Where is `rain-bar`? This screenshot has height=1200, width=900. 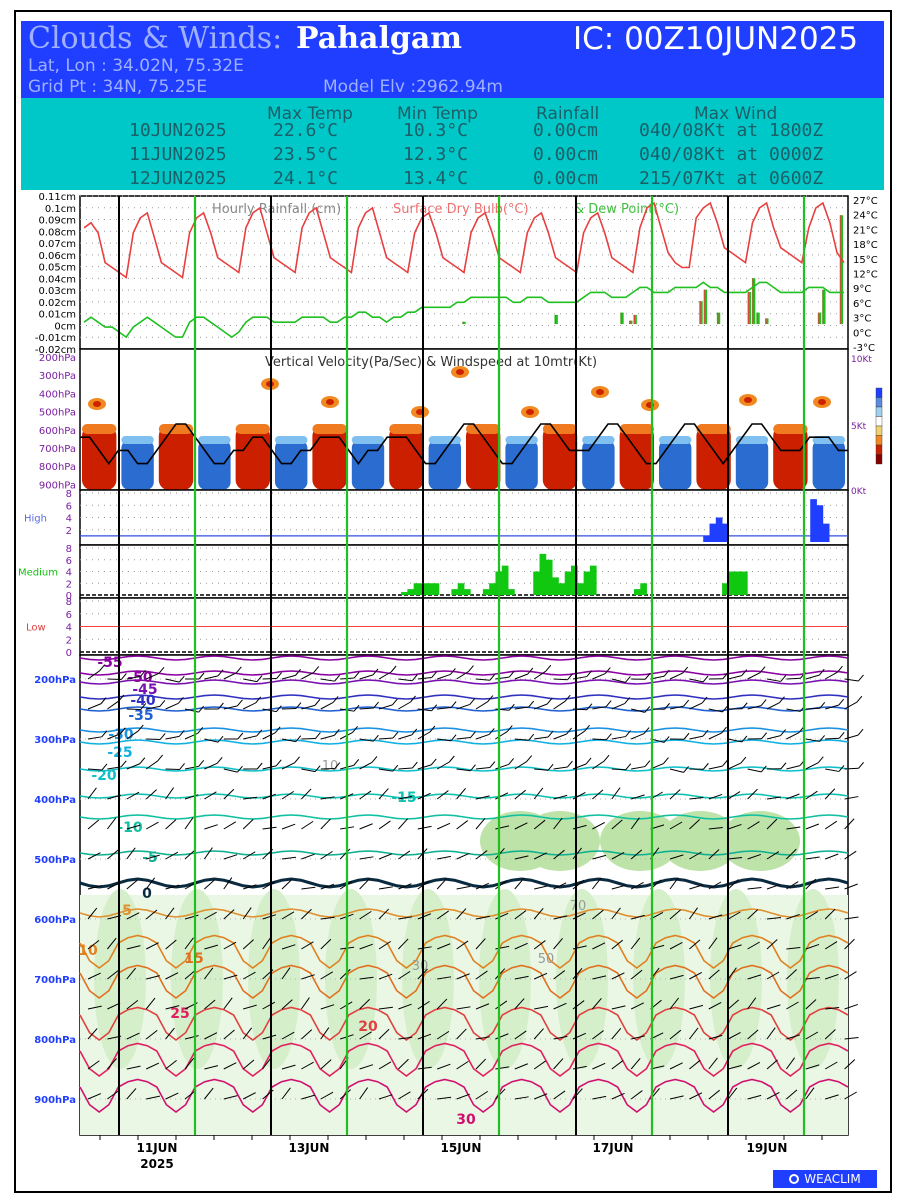
rain-bar is located at coordinates (622, 318).